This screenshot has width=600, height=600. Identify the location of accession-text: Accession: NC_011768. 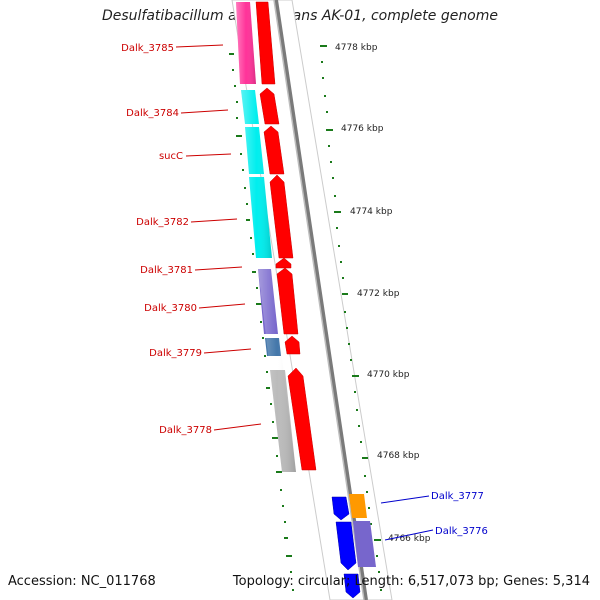
(82, 581).